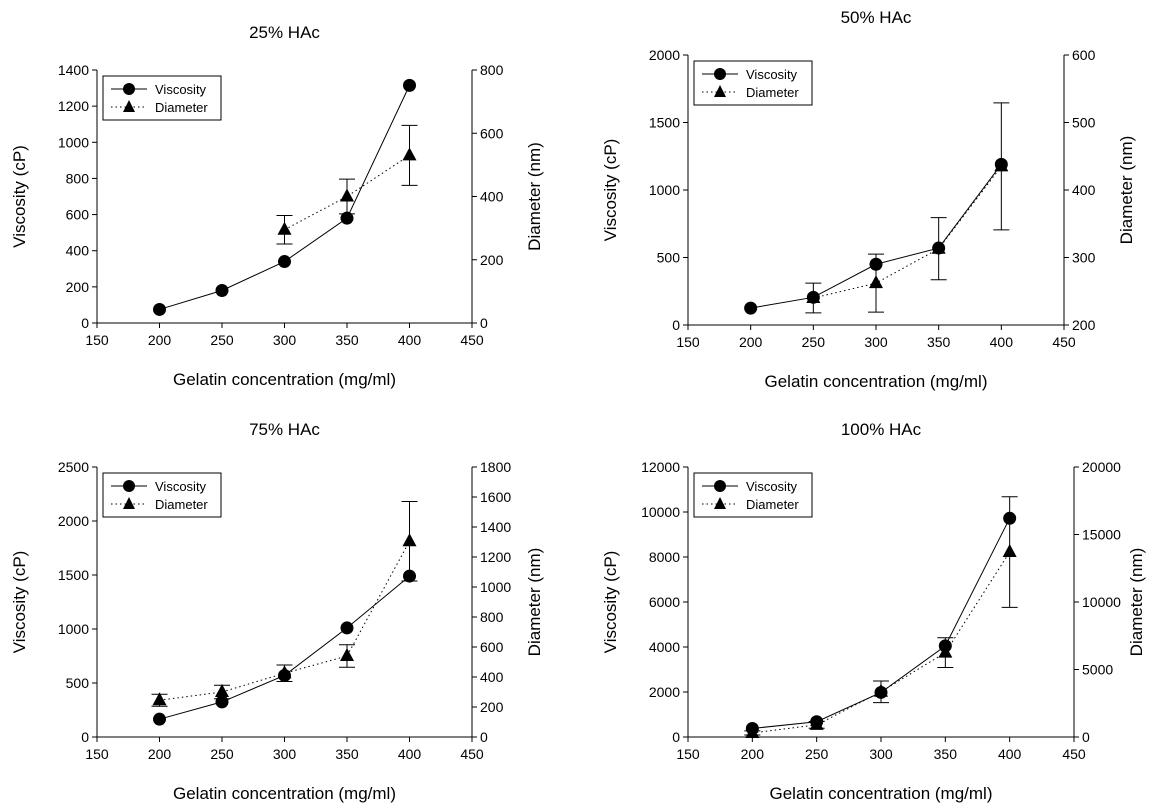 This screenshot has width=1164, height=808. Describe the element at coordinates (181, 486) in the screenshot. I see `legend-label: Viscosity` at that location.